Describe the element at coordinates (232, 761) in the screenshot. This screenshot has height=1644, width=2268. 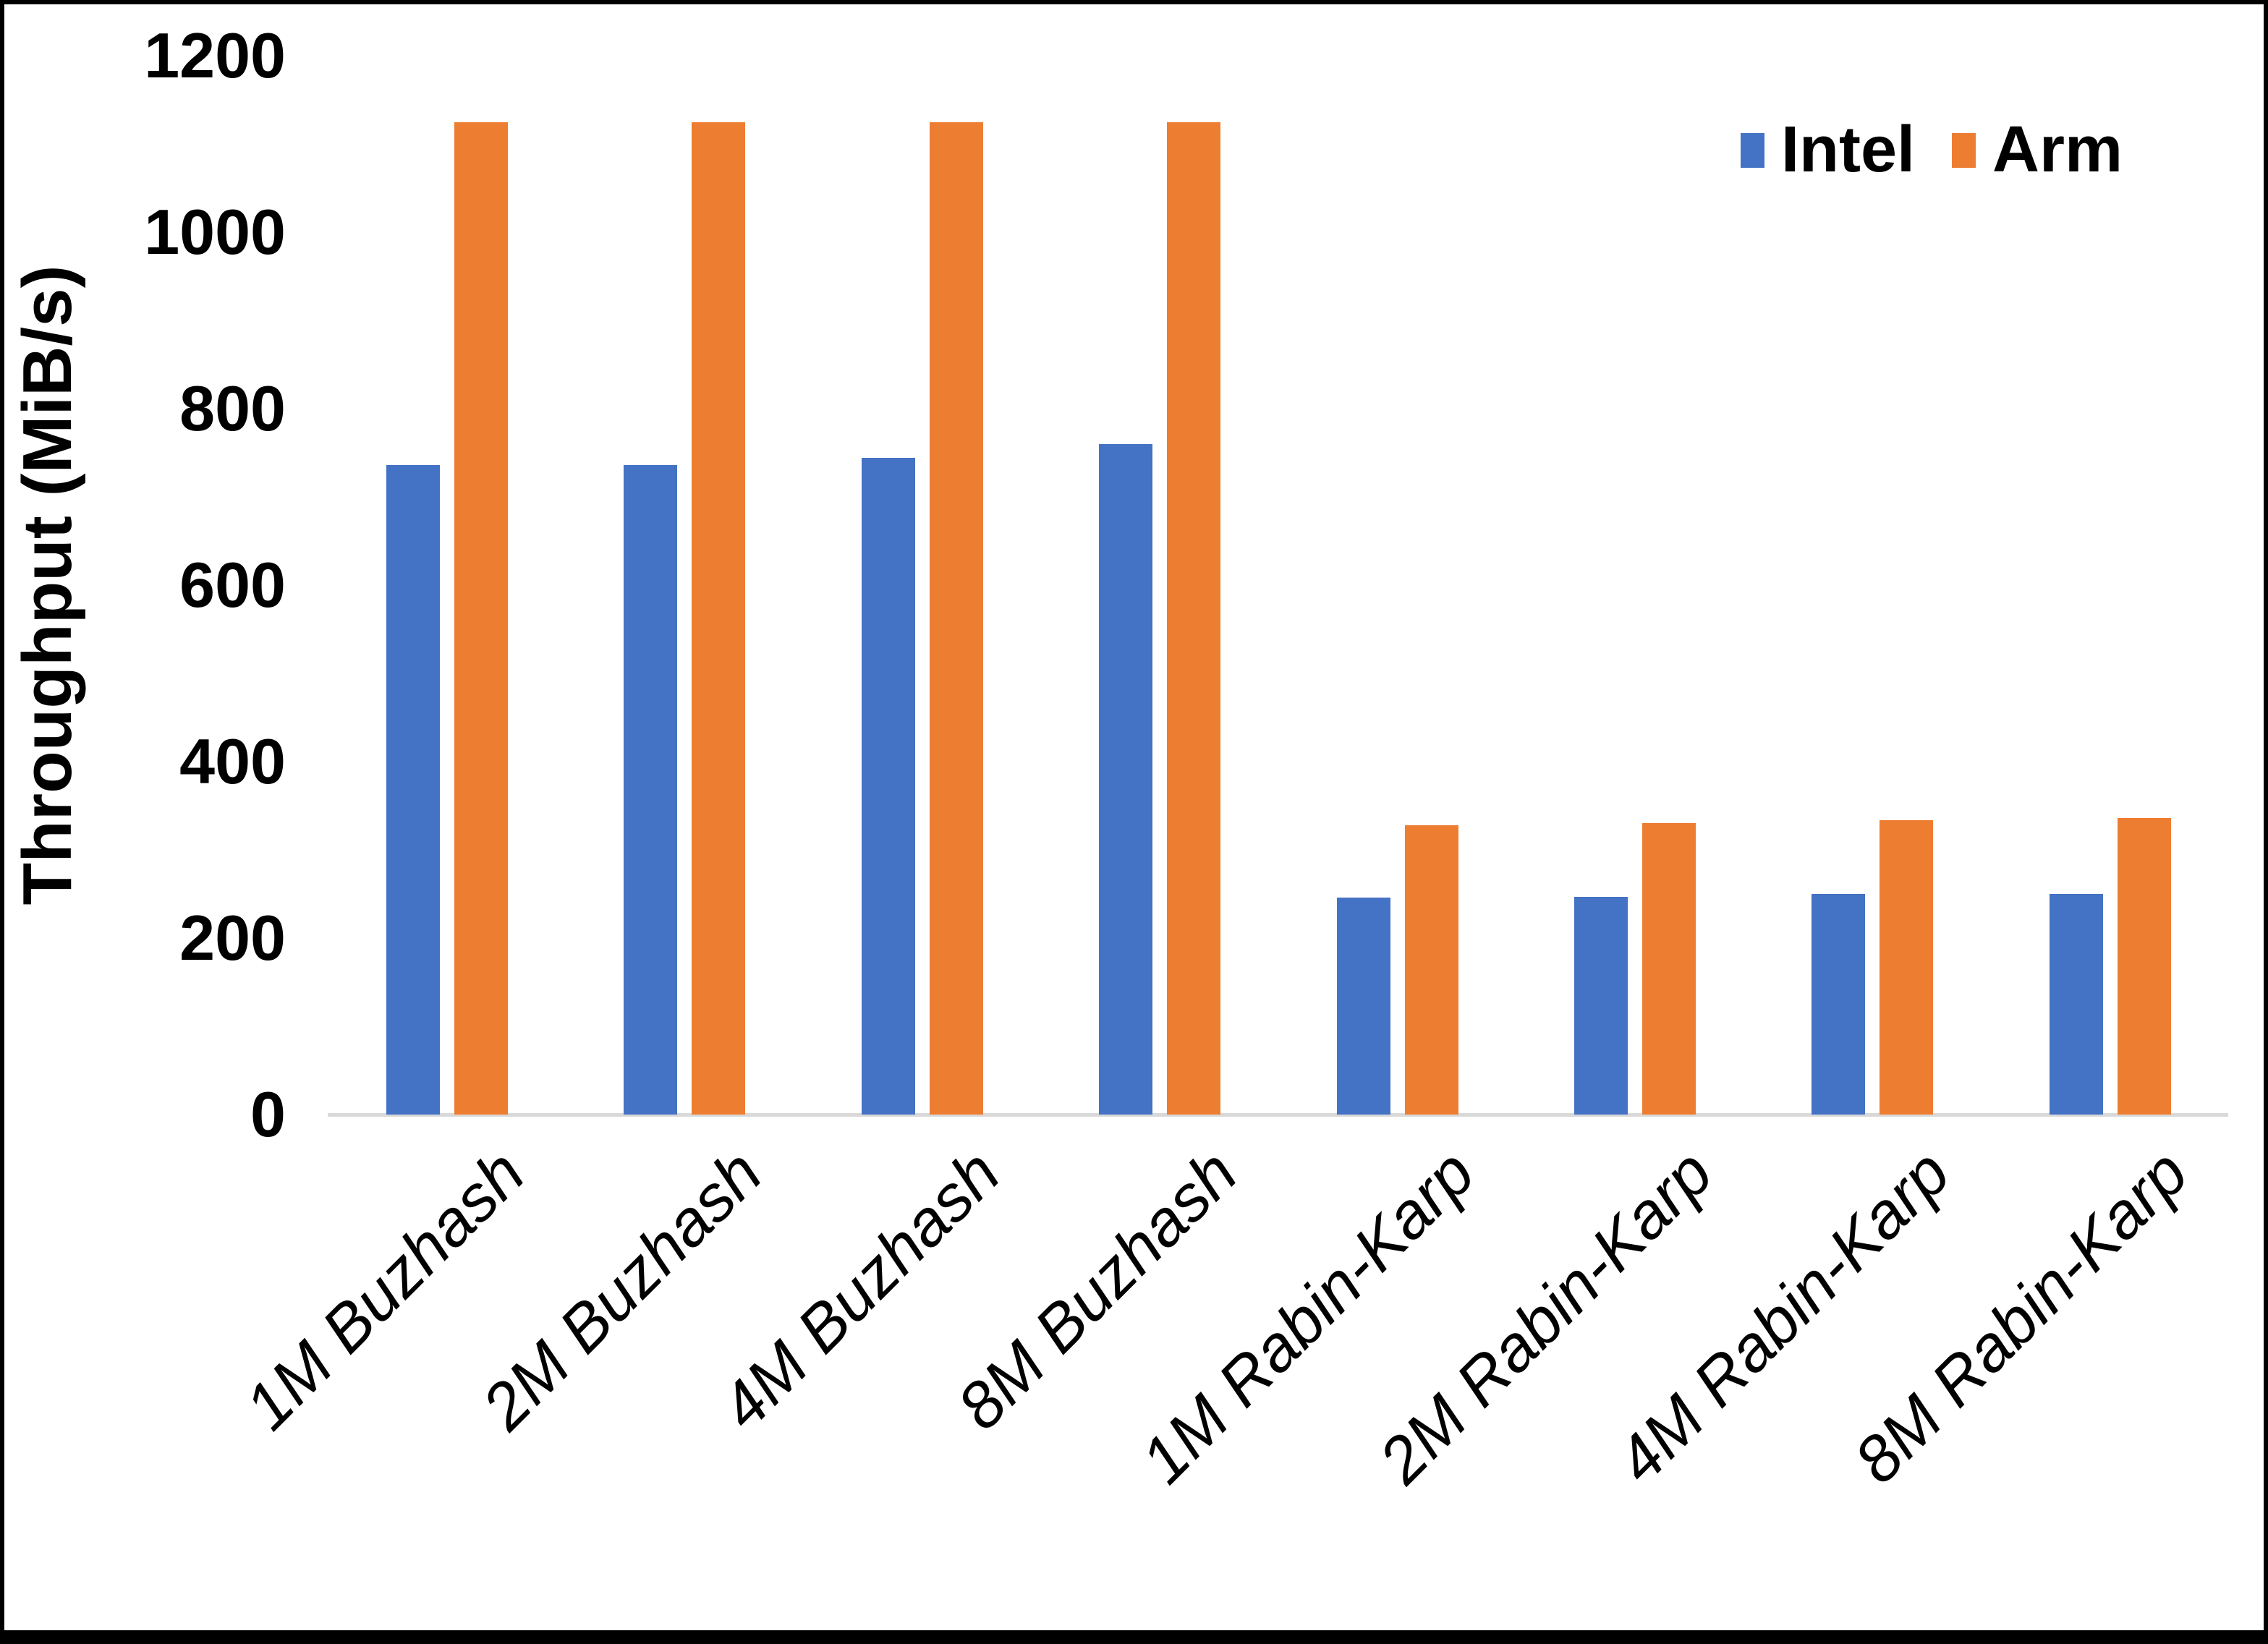
I see `y-tick-label-400: 400` at that location.